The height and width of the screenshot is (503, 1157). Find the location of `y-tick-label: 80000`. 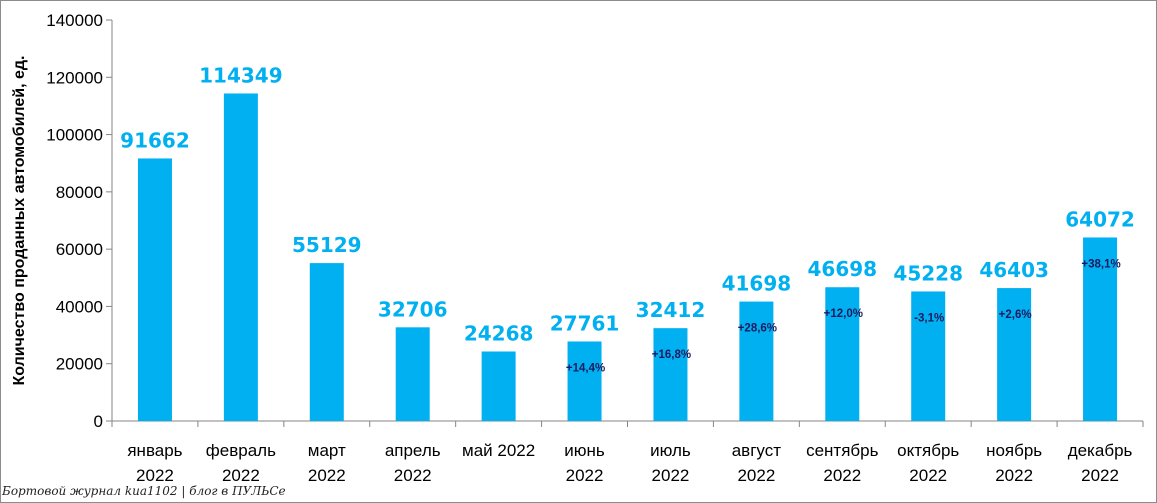

y-tick-label: 80000 is located at coordinates (79, 192).